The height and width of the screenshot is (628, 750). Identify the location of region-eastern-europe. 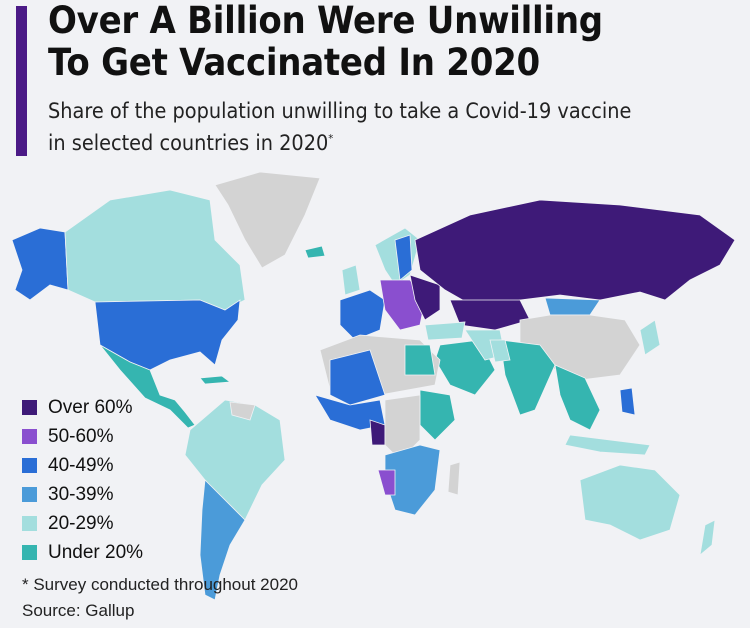
(425, 297).